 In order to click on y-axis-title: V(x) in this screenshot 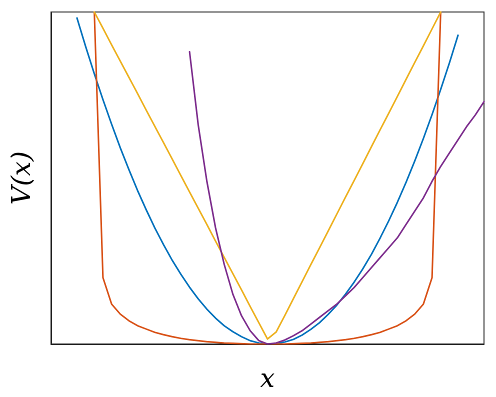, I will do `click(22, 178)`.